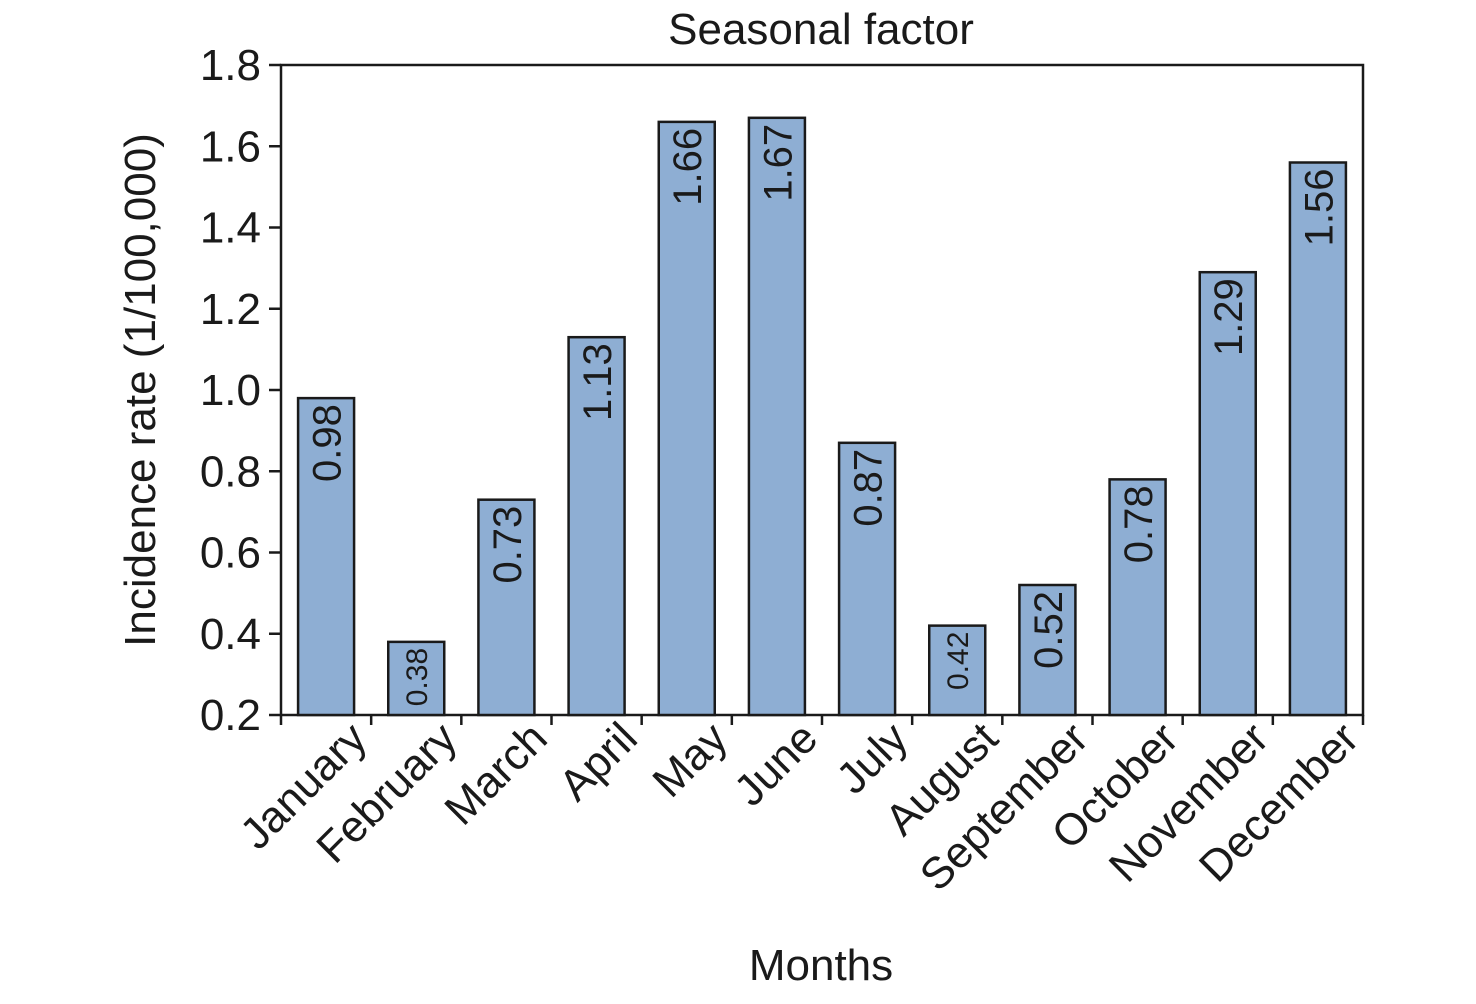 Image resolution: width=1476 pixels, height=1004 pixels. Describe the element at coordinates (1229, 317) in the screenshot. I see `data-label-november: 1.29` at that location.